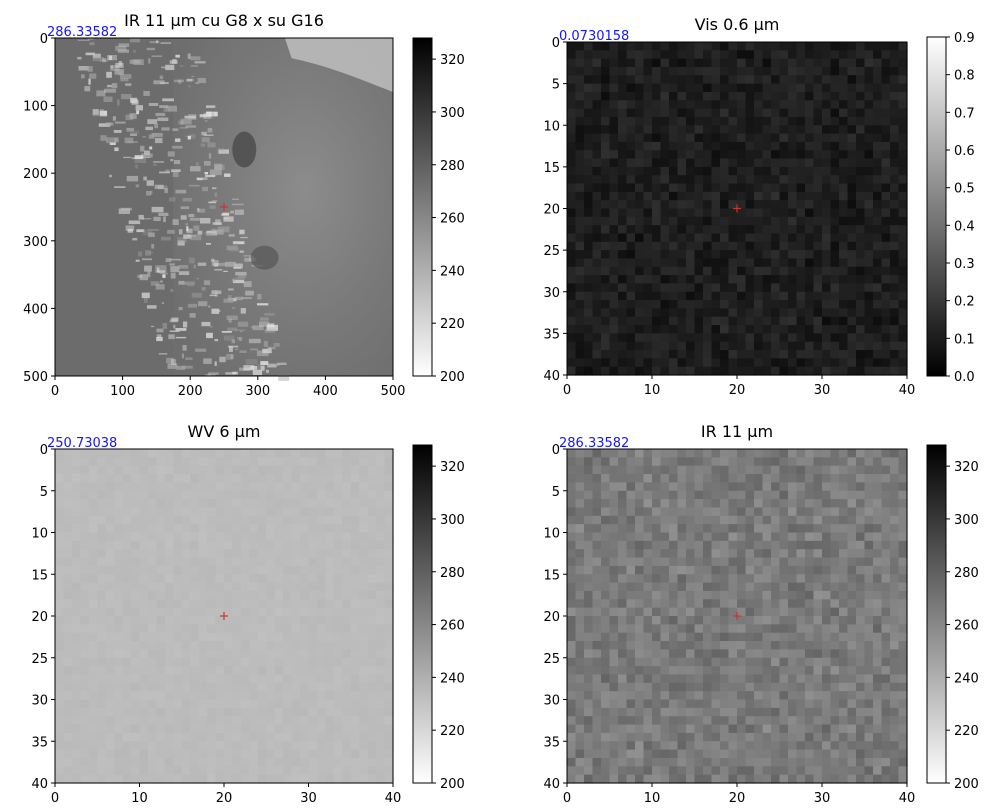  I want to click on colorbar-tick-label: 0.1, so click(964, 339).